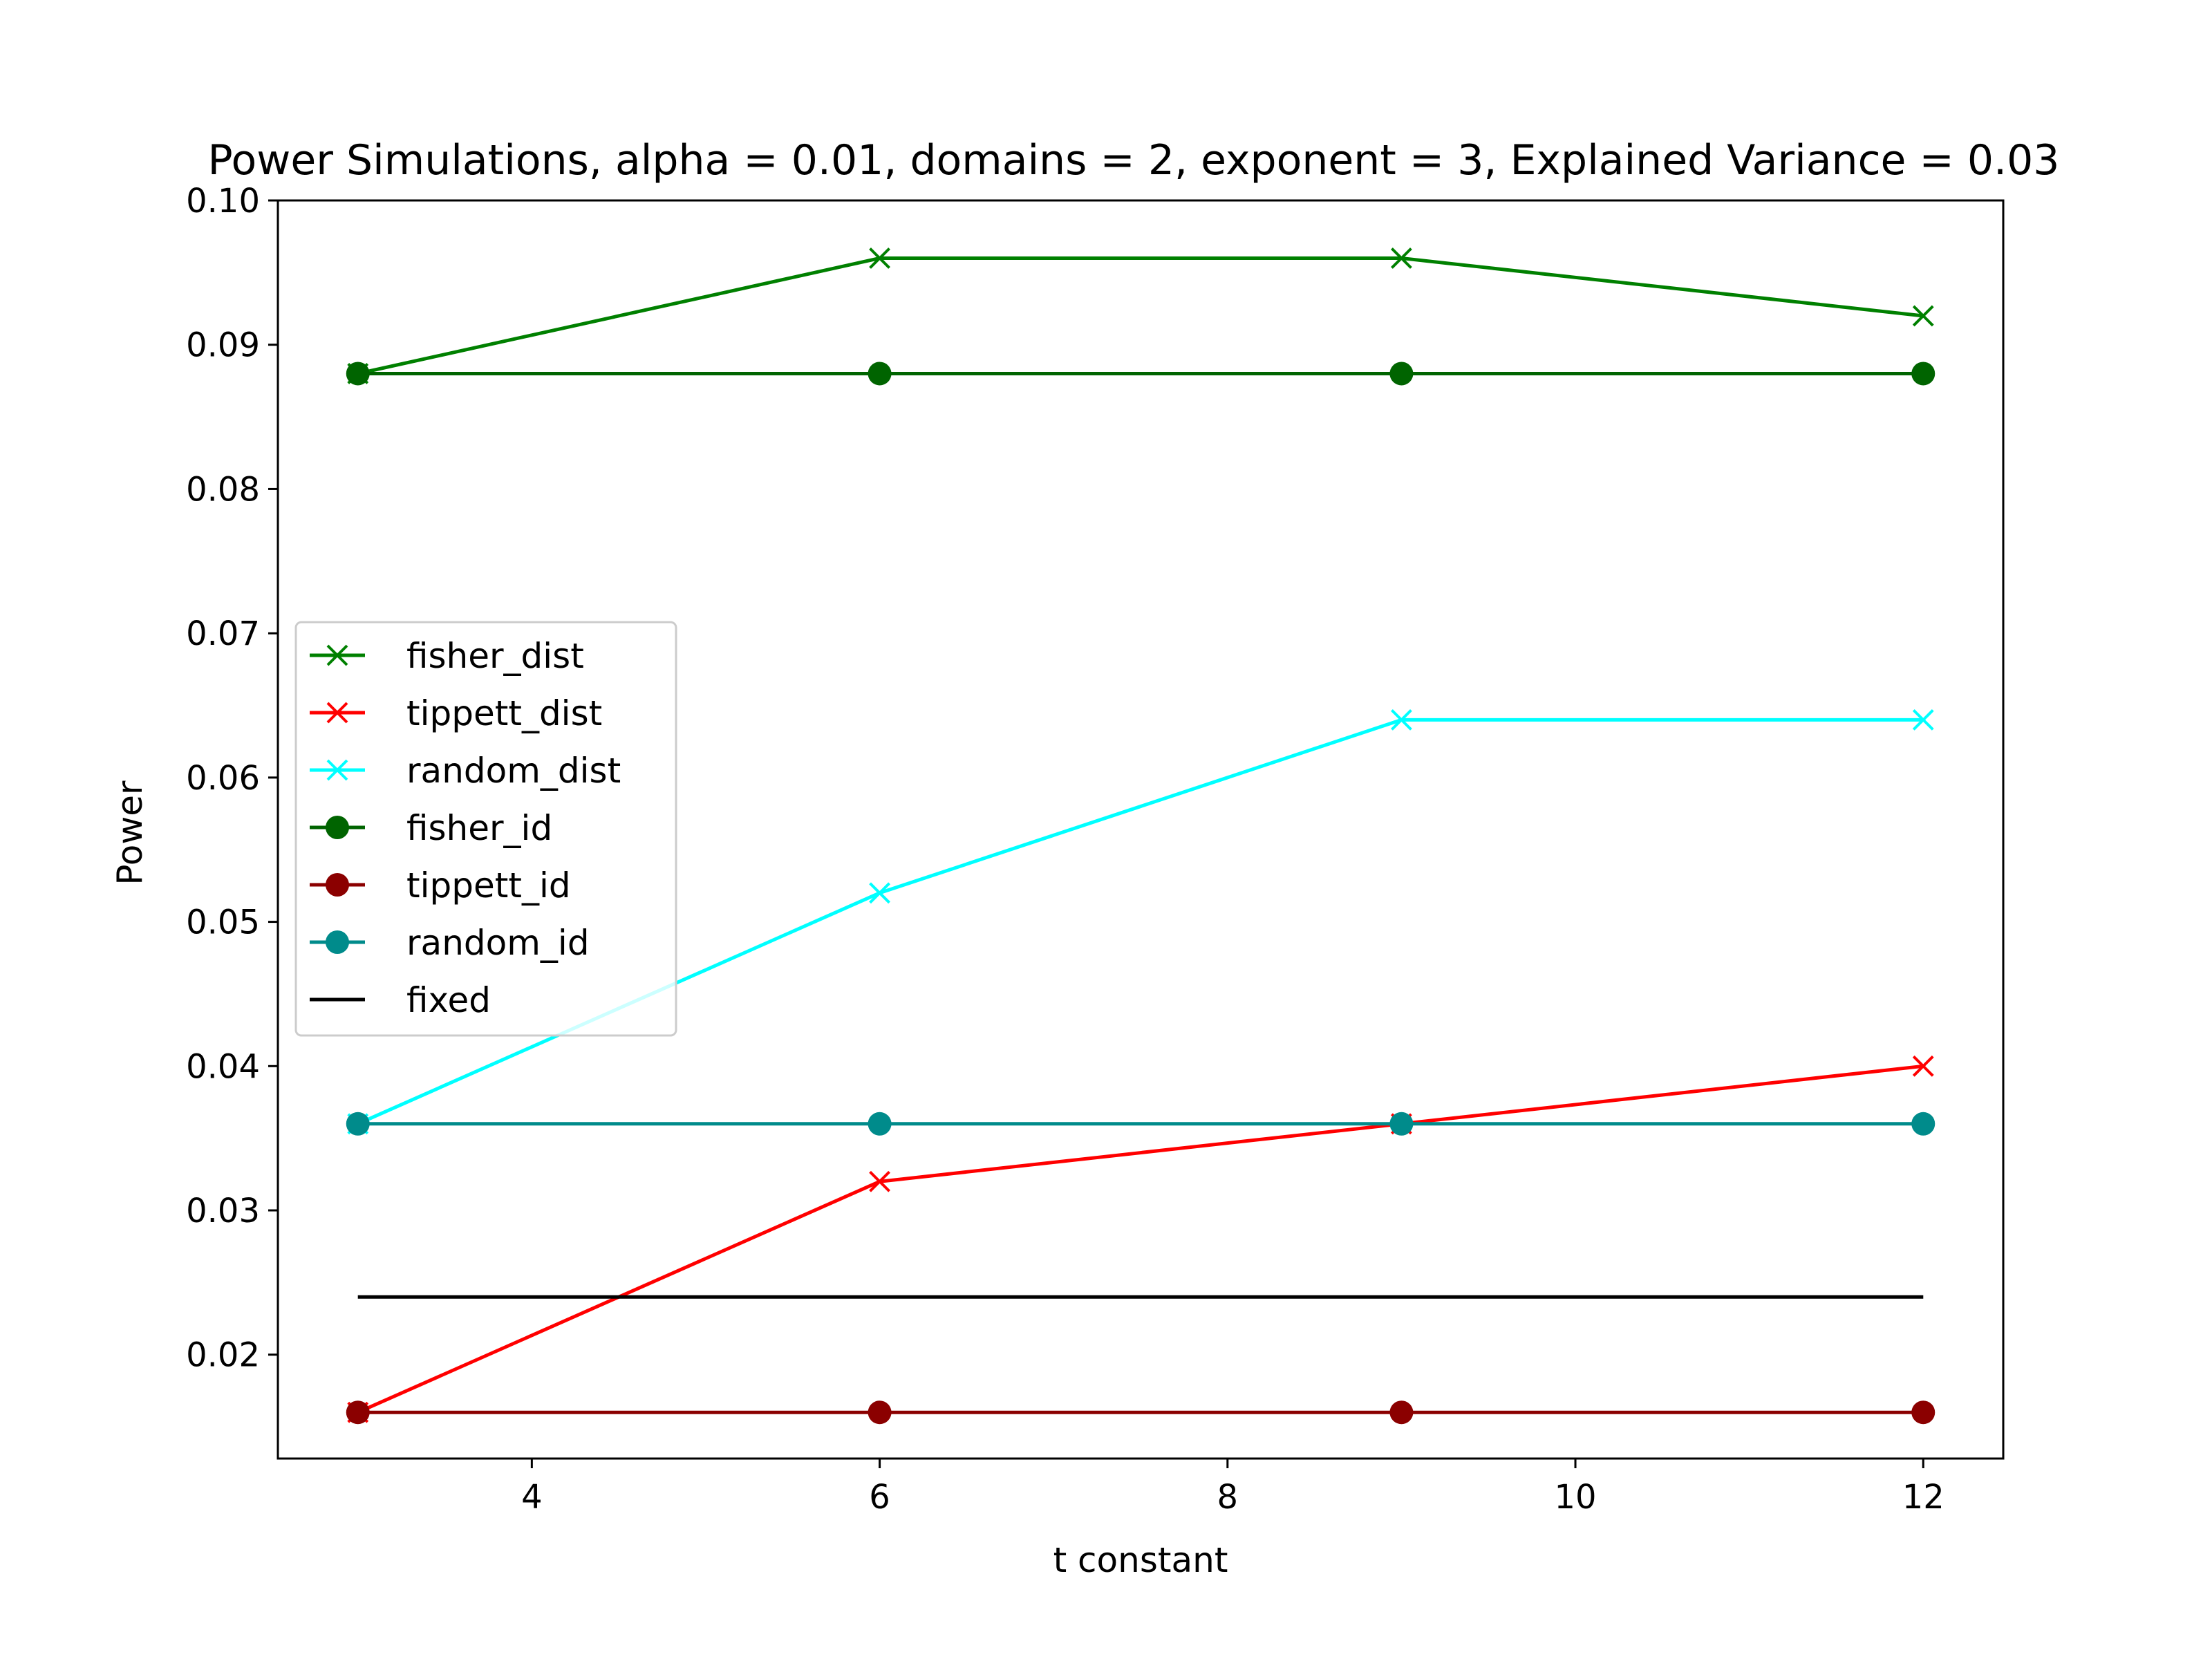 The height and width of the screenshot is (1659, 2212). I want to click on y-tick-label: 0.02, so click(223, 1356).